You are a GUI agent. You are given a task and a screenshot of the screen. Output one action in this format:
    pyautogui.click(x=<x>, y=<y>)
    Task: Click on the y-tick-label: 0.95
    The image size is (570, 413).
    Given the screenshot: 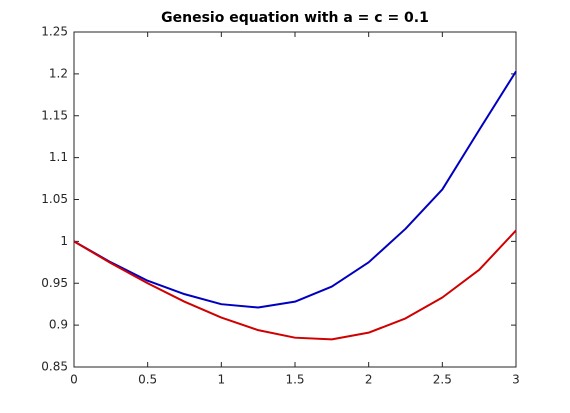 What is the action you would take?
    pyautogui.click(x=54, y=283)
    